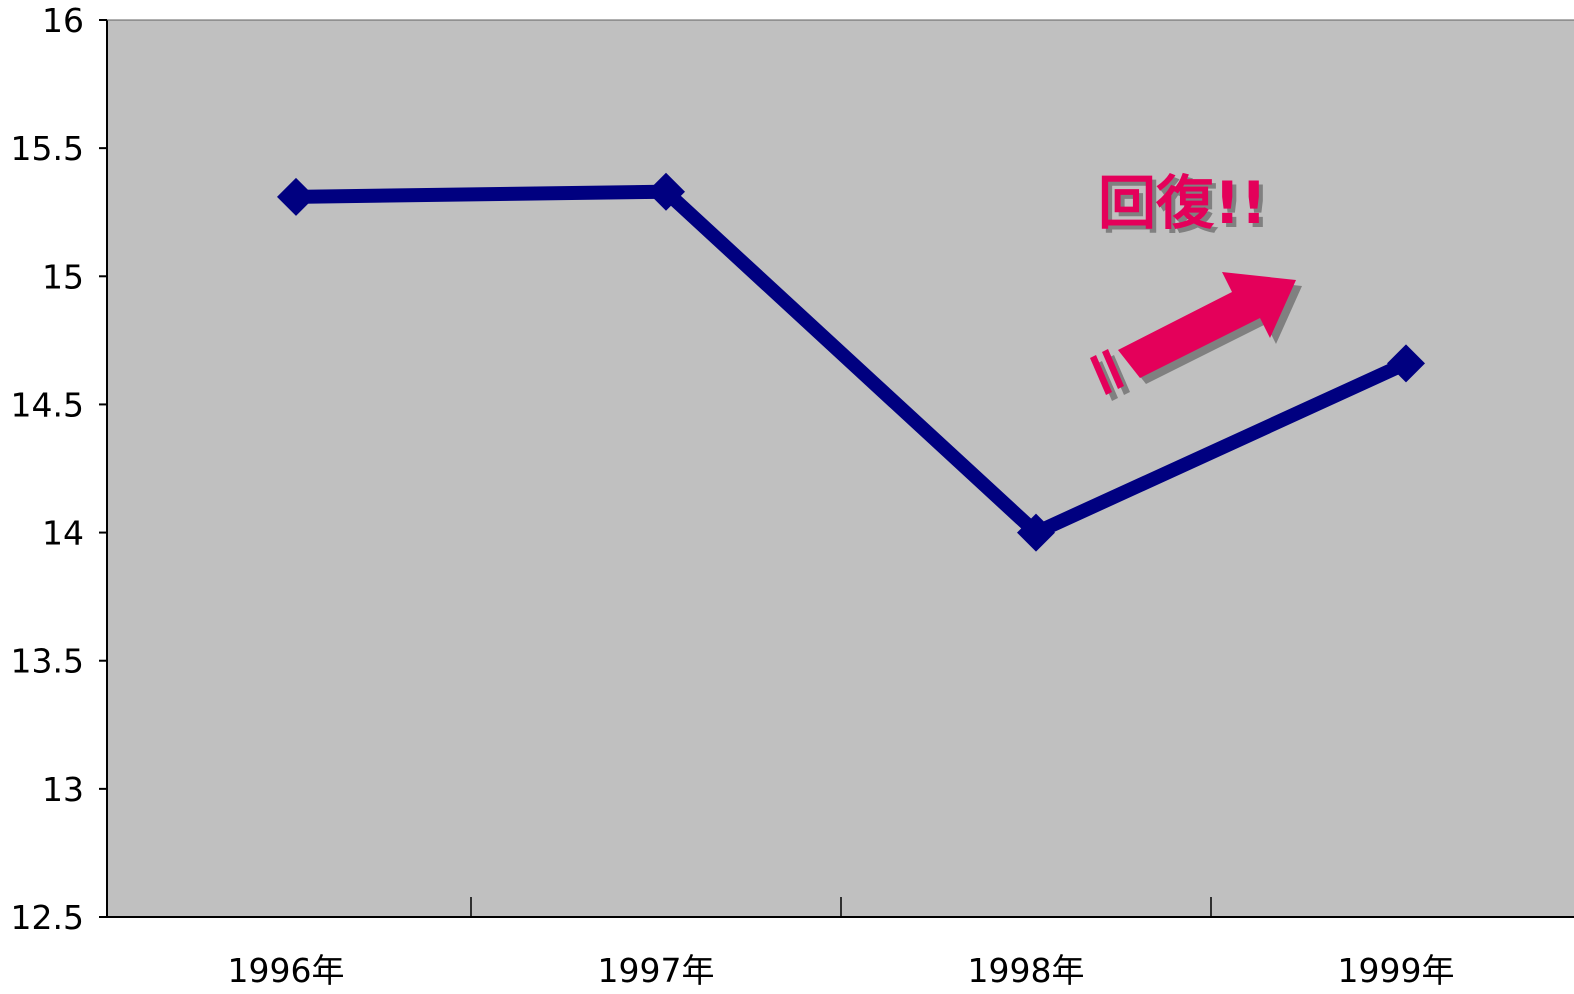 The width and height of the screenshot is (1574, 994). I want to click on up-right-arrow-icon, so click(1196, 336).